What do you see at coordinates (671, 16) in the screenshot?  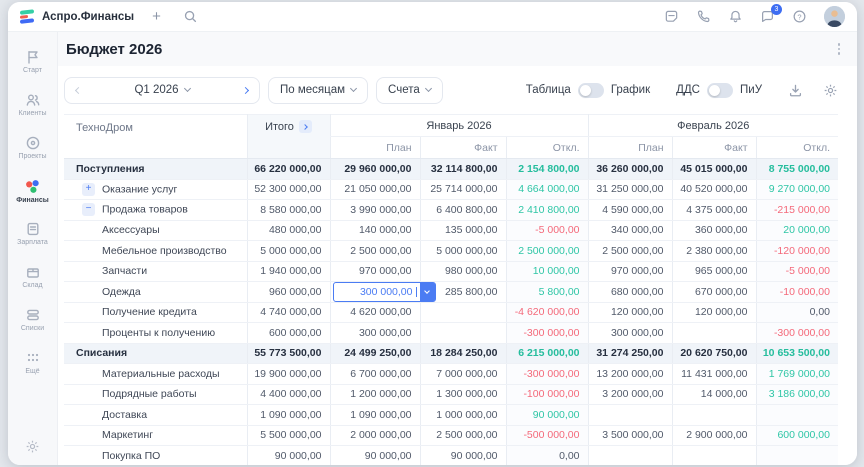 I see `notes-icon` at bounding box center [671, 16].